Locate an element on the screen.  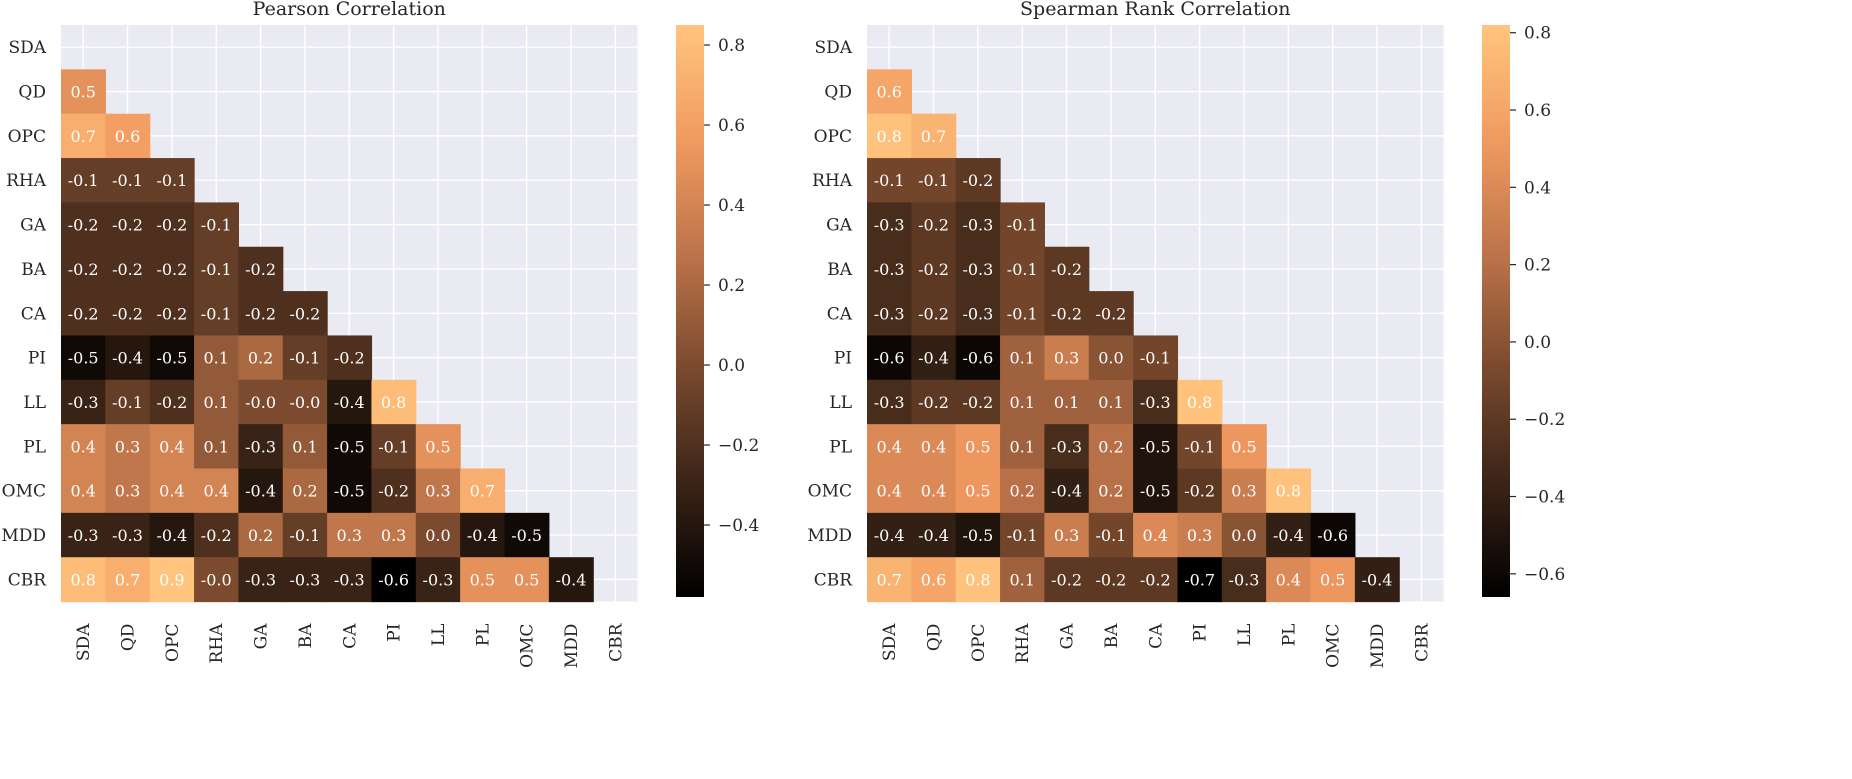
x-tick-label: LL is located at coordinates (439, 635).